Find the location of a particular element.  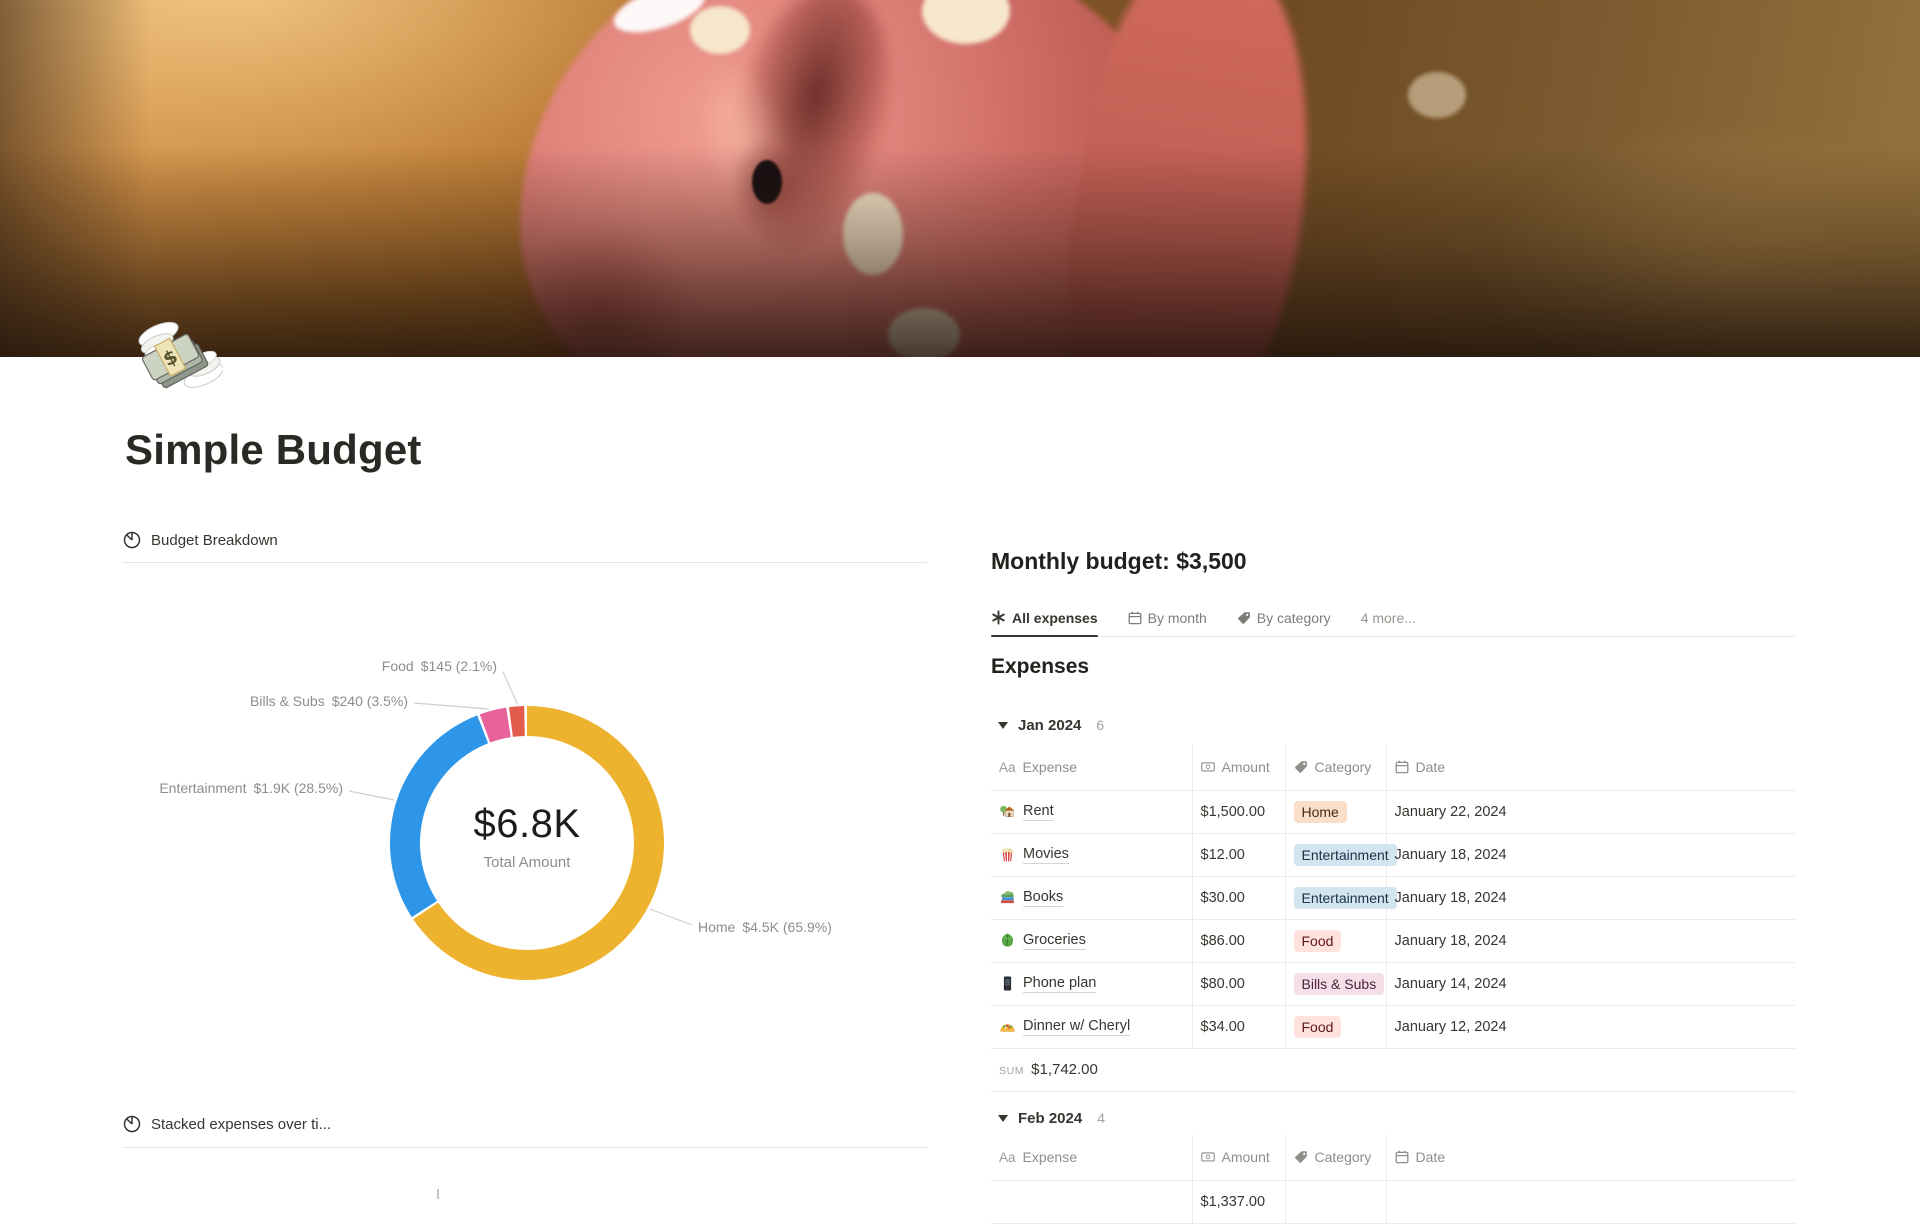

page-title: Simple Budget is located at coordinates (273, 449).